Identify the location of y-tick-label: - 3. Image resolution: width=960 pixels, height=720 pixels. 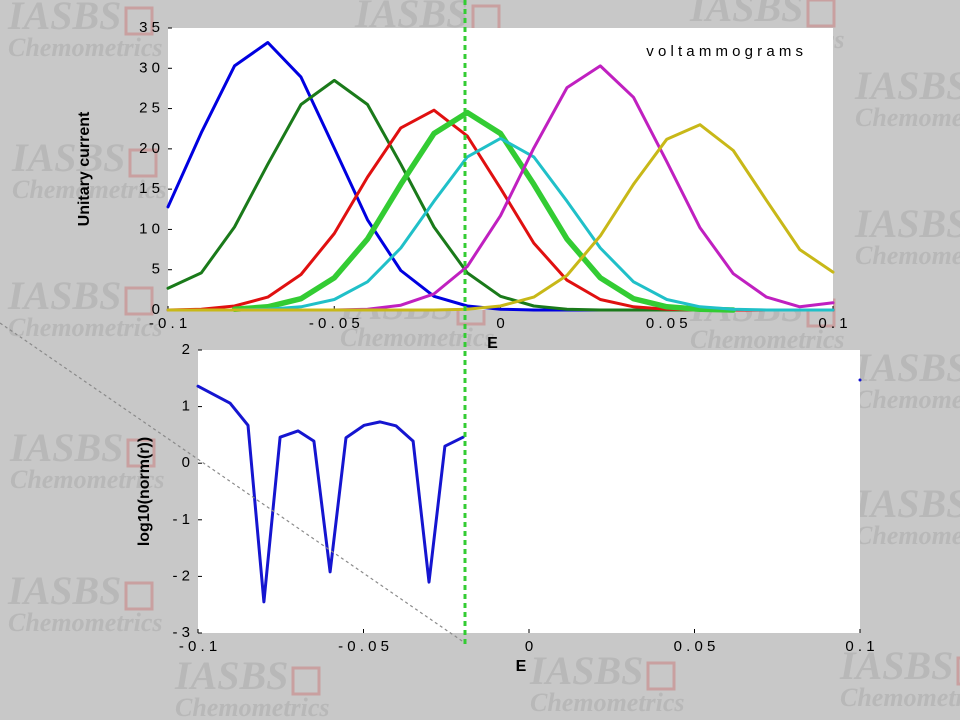
(181, 632).